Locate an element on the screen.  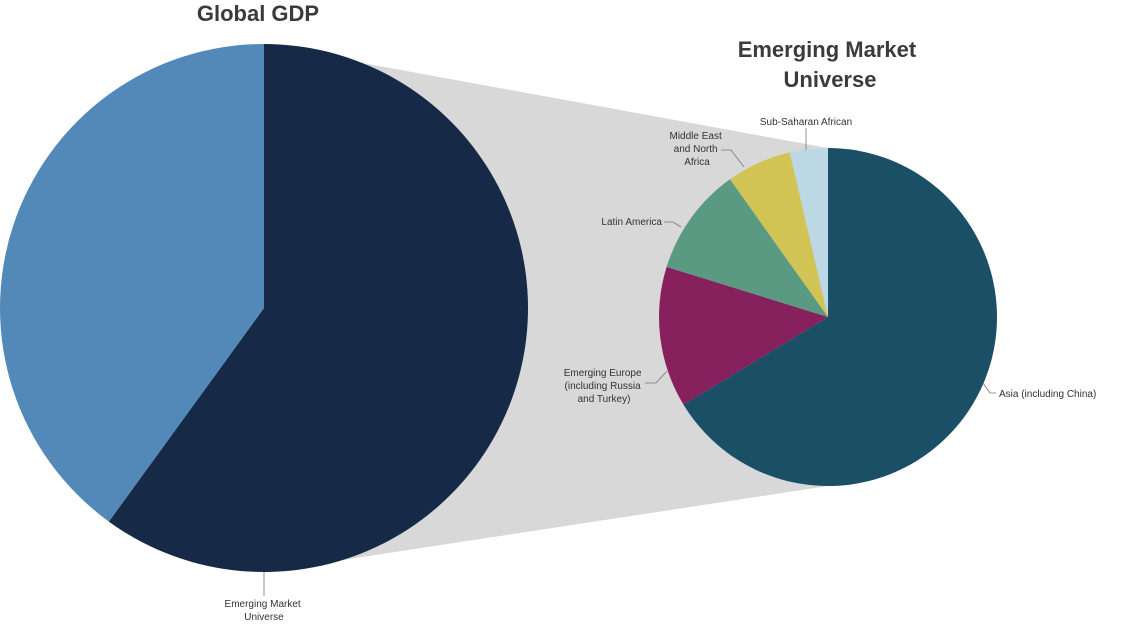
emerging-market-title-line-2: Universe is located at coordinates (830, 79).